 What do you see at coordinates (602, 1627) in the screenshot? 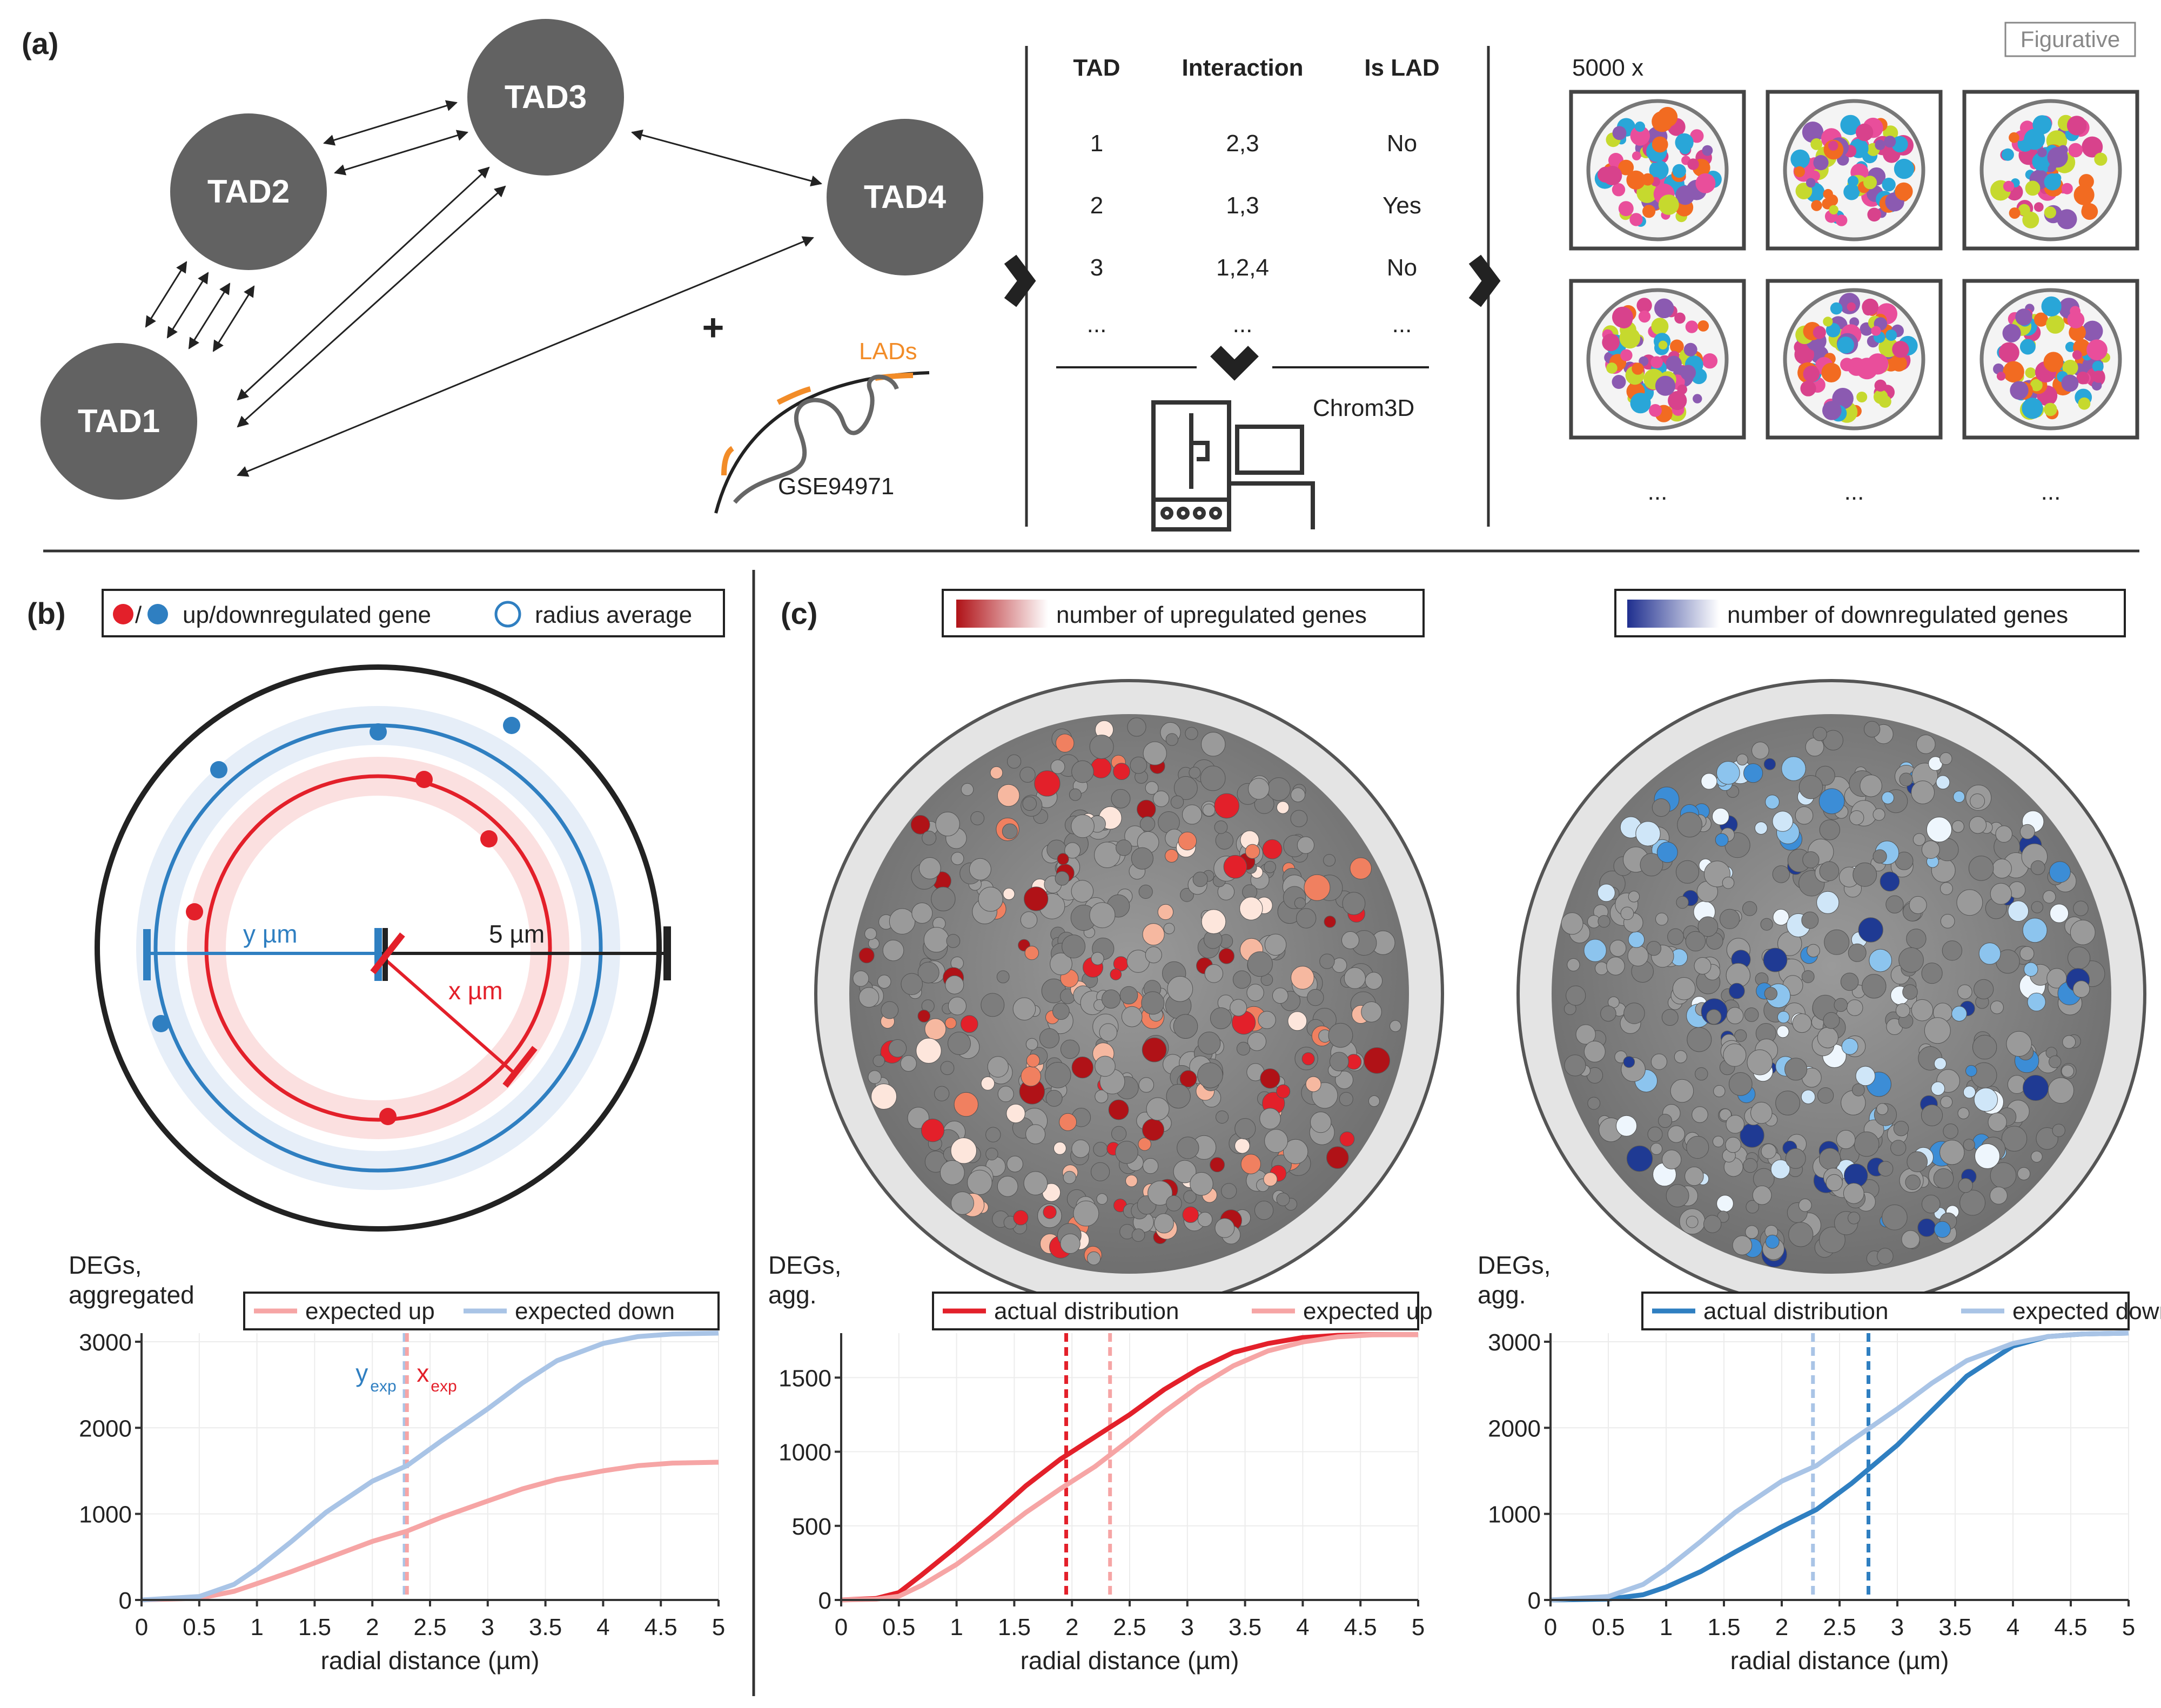
I see `x-tick-label: 4` at bounding box center [602, 1627].